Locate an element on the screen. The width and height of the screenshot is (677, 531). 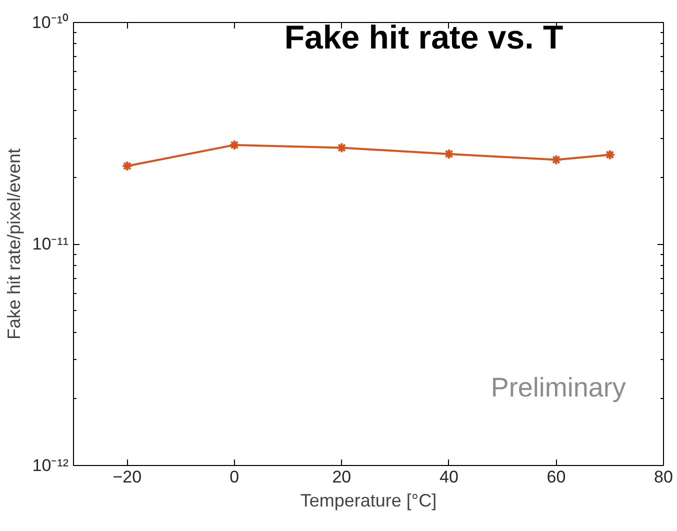
chart-title: Fake hit rate vs. T is located at coordinates (424, 37).